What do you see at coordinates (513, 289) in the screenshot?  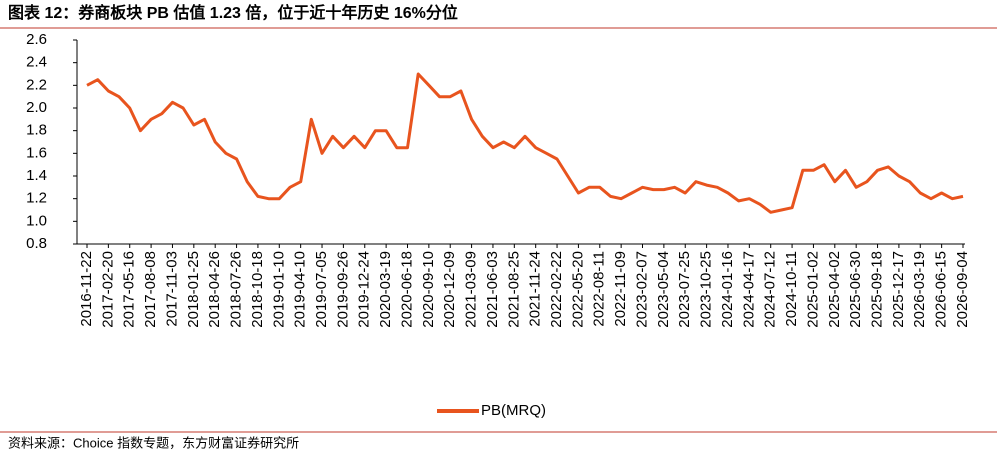 I see `x-tick-label: 2021-08-25` at bounding box center [513, 289].